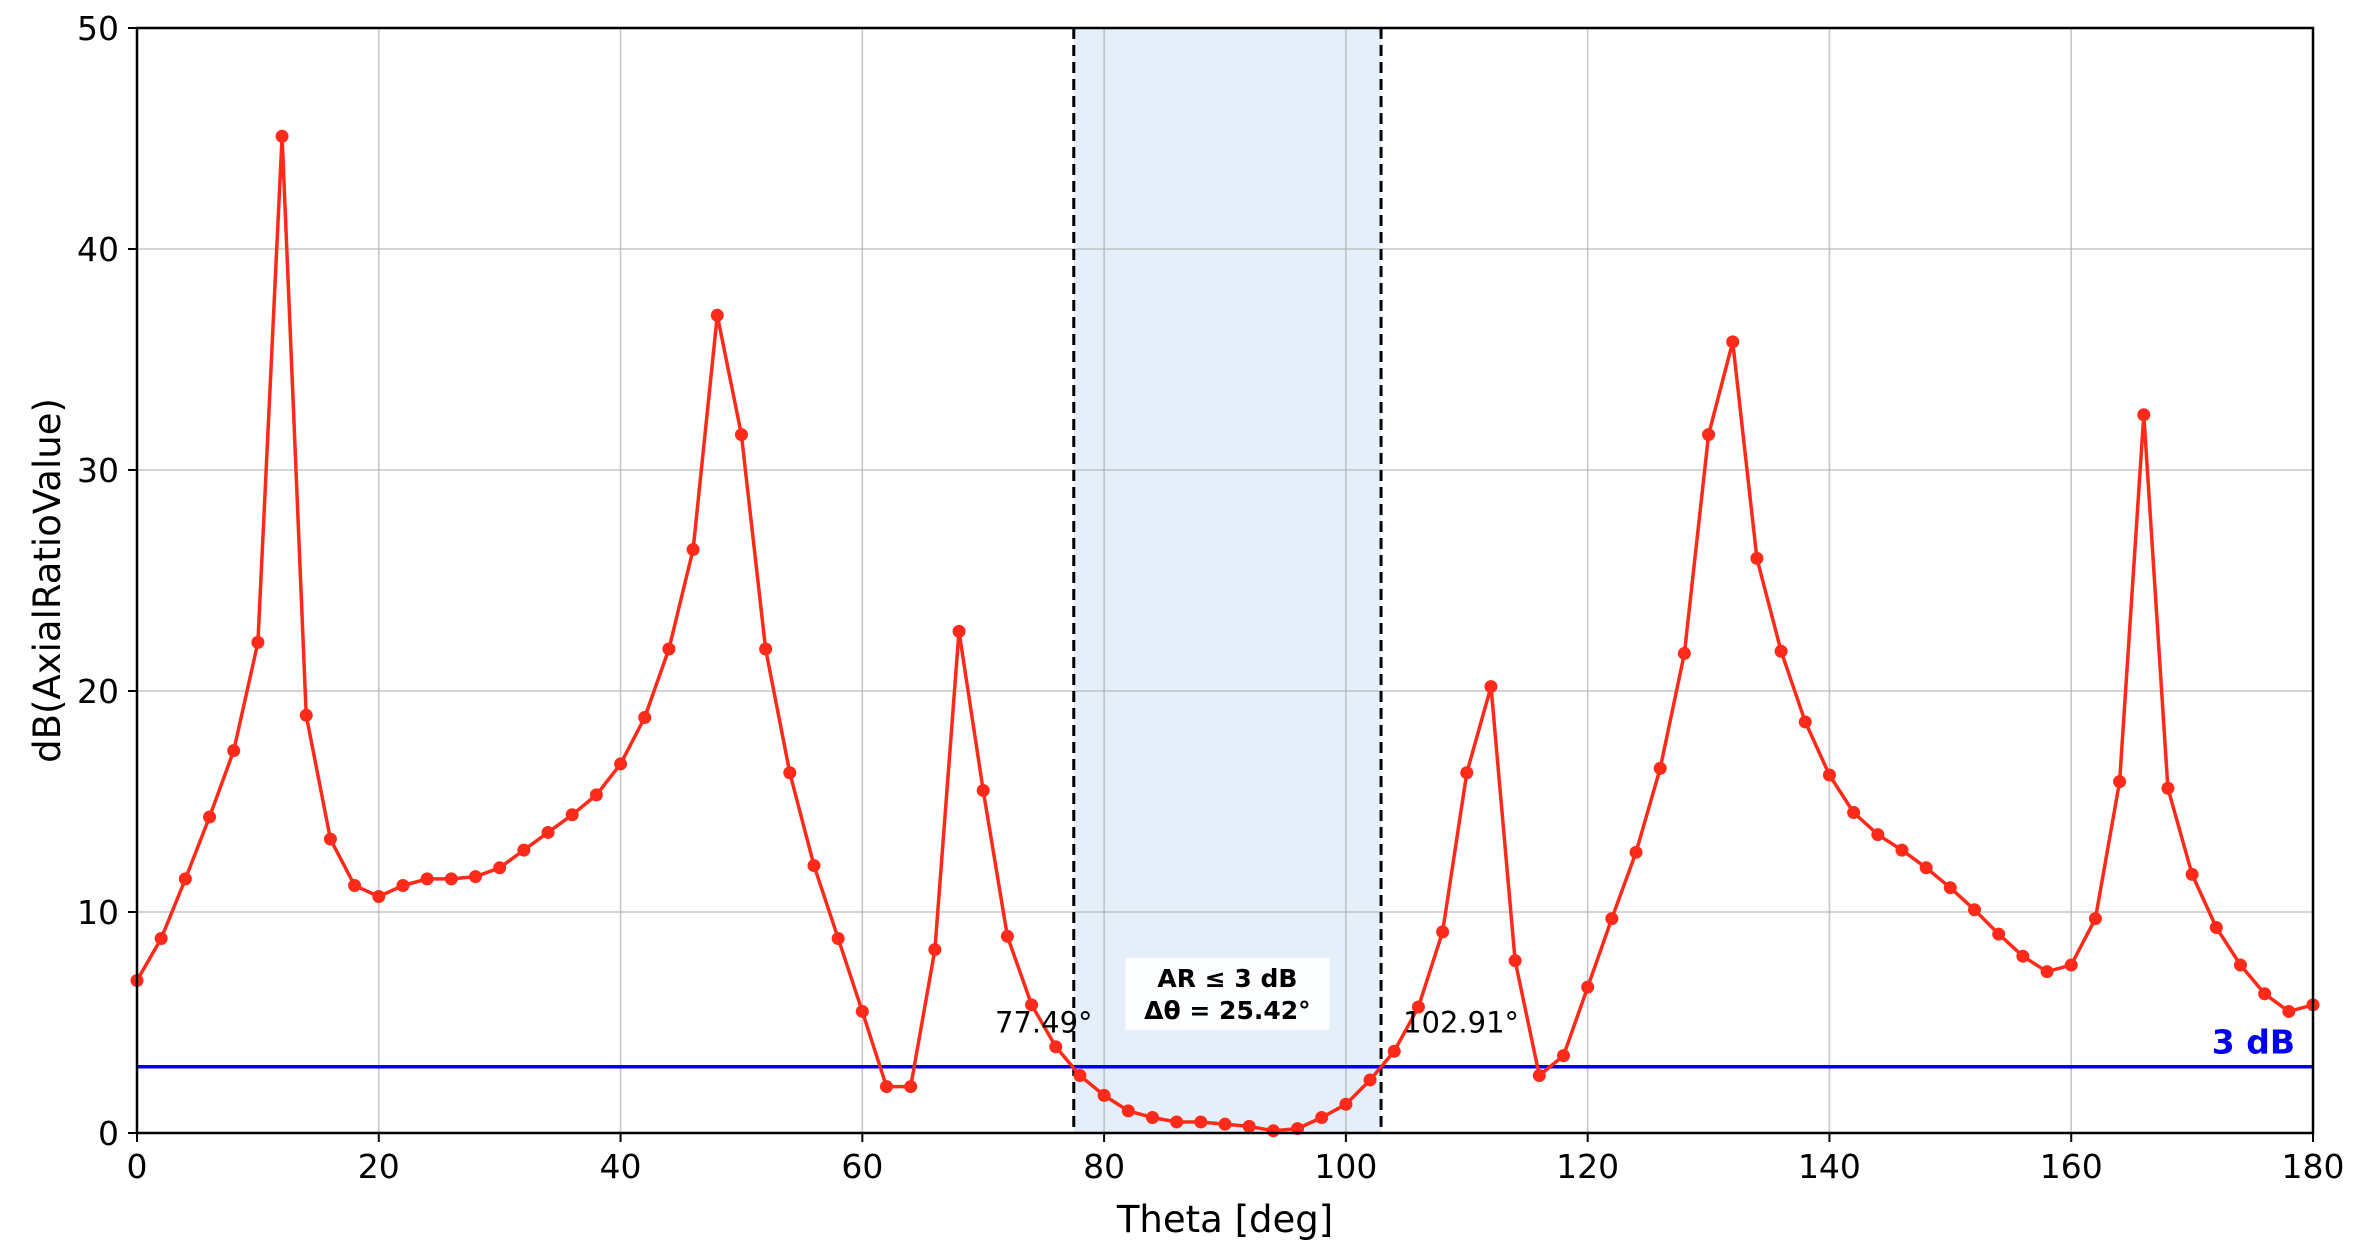 This screenshot has width=2361, height=1260. Describe the element at coordinates (1829, 1166) in the screenshot. I see `x-tick-label: 140` at that location.